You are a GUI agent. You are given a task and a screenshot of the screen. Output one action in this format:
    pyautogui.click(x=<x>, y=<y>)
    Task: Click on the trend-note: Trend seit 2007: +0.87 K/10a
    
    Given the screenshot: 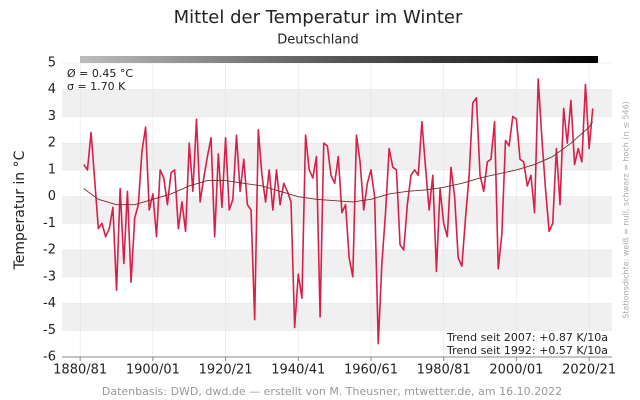 What is the action you would take?
    pyautogui.click(x=527, y=337)
    